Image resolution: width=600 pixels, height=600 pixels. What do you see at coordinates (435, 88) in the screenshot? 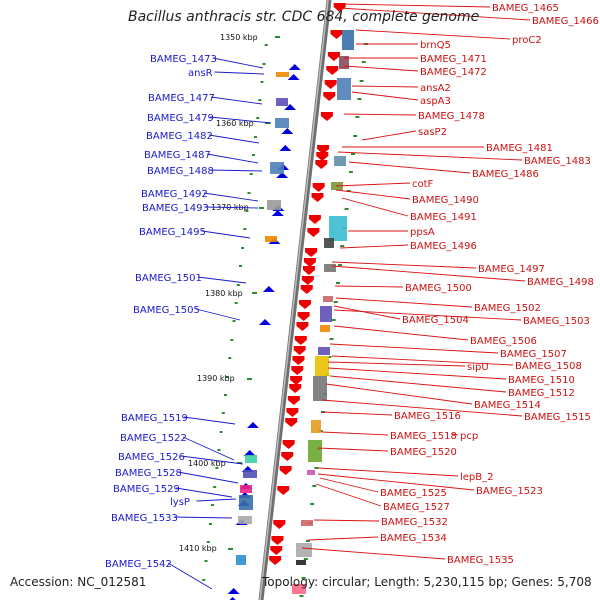
I see `right-gene-label: ansA2` at bounding box center [435, 88].